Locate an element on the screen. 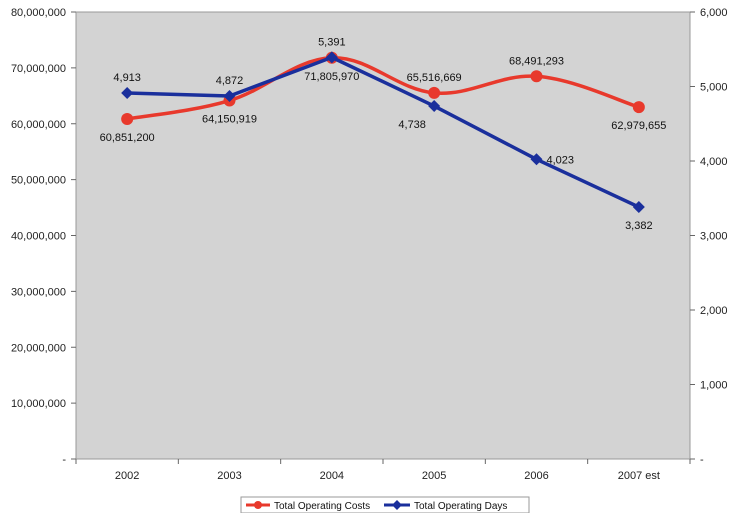 This screenshot has width=730, height=513. data-label: 4,023 is located at coordinates (561, 160).